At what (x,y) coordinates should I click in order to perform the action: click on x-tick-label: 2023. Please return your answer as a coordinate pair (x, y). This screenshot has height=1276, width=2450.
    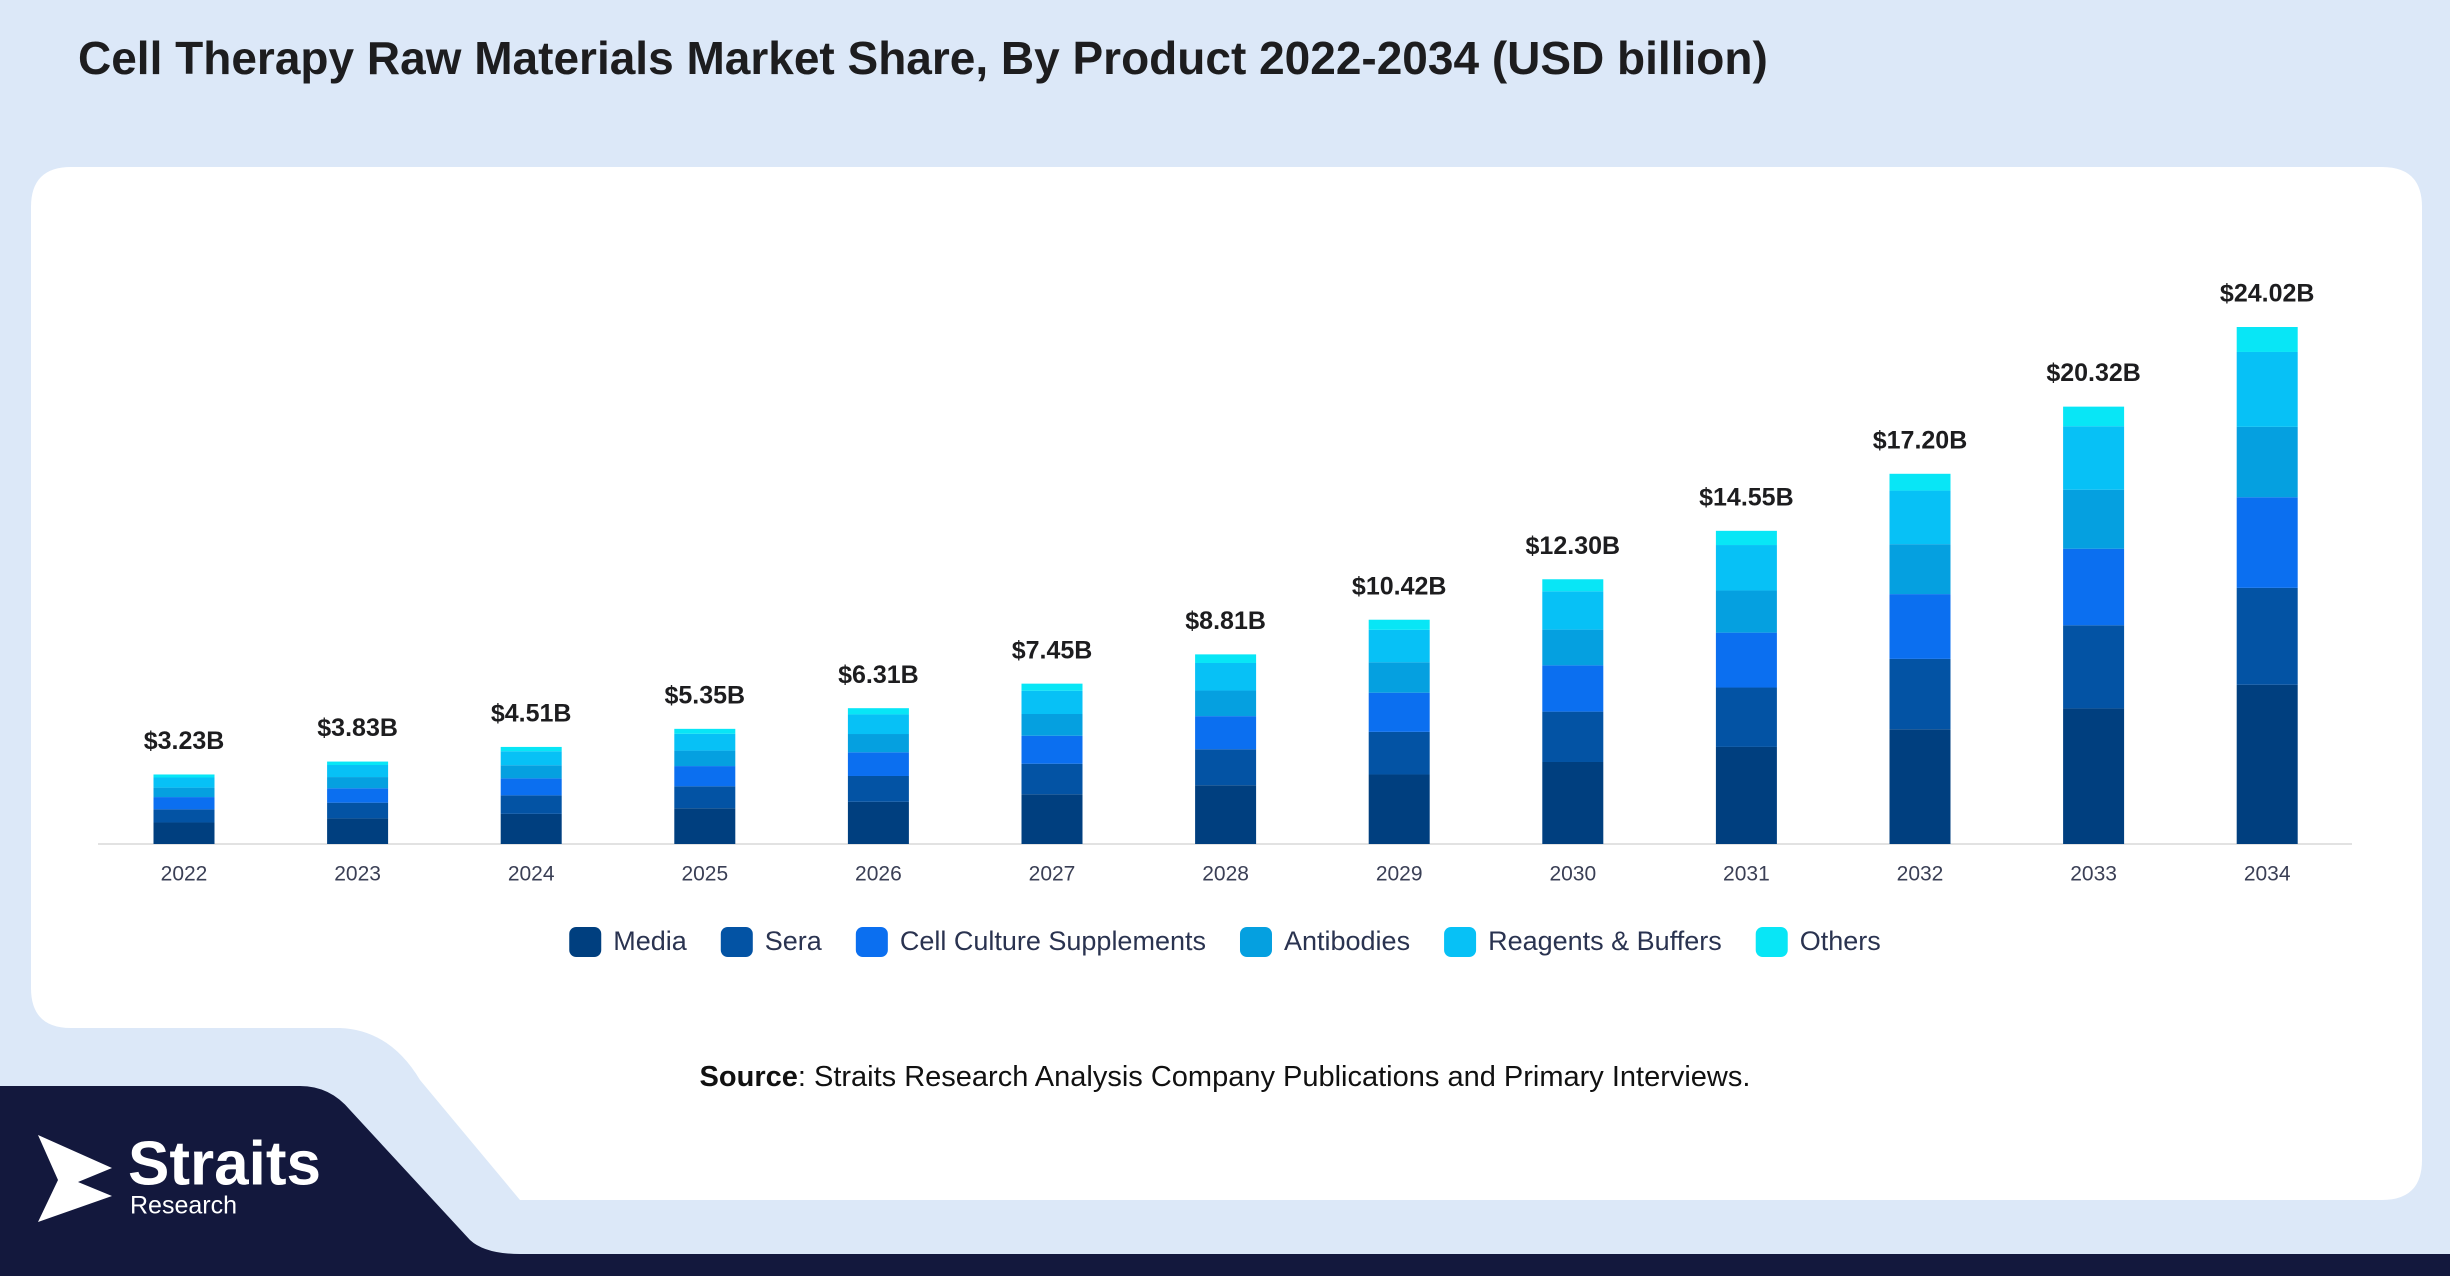
    Looking at the image, I should click on (357, 874).